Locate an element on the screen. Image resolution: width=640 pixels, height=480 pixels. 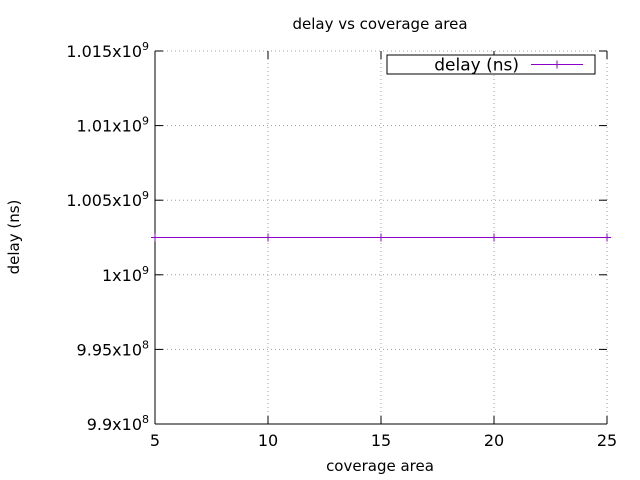
x-tick-label: 5 is located at coordinates (155, 440).